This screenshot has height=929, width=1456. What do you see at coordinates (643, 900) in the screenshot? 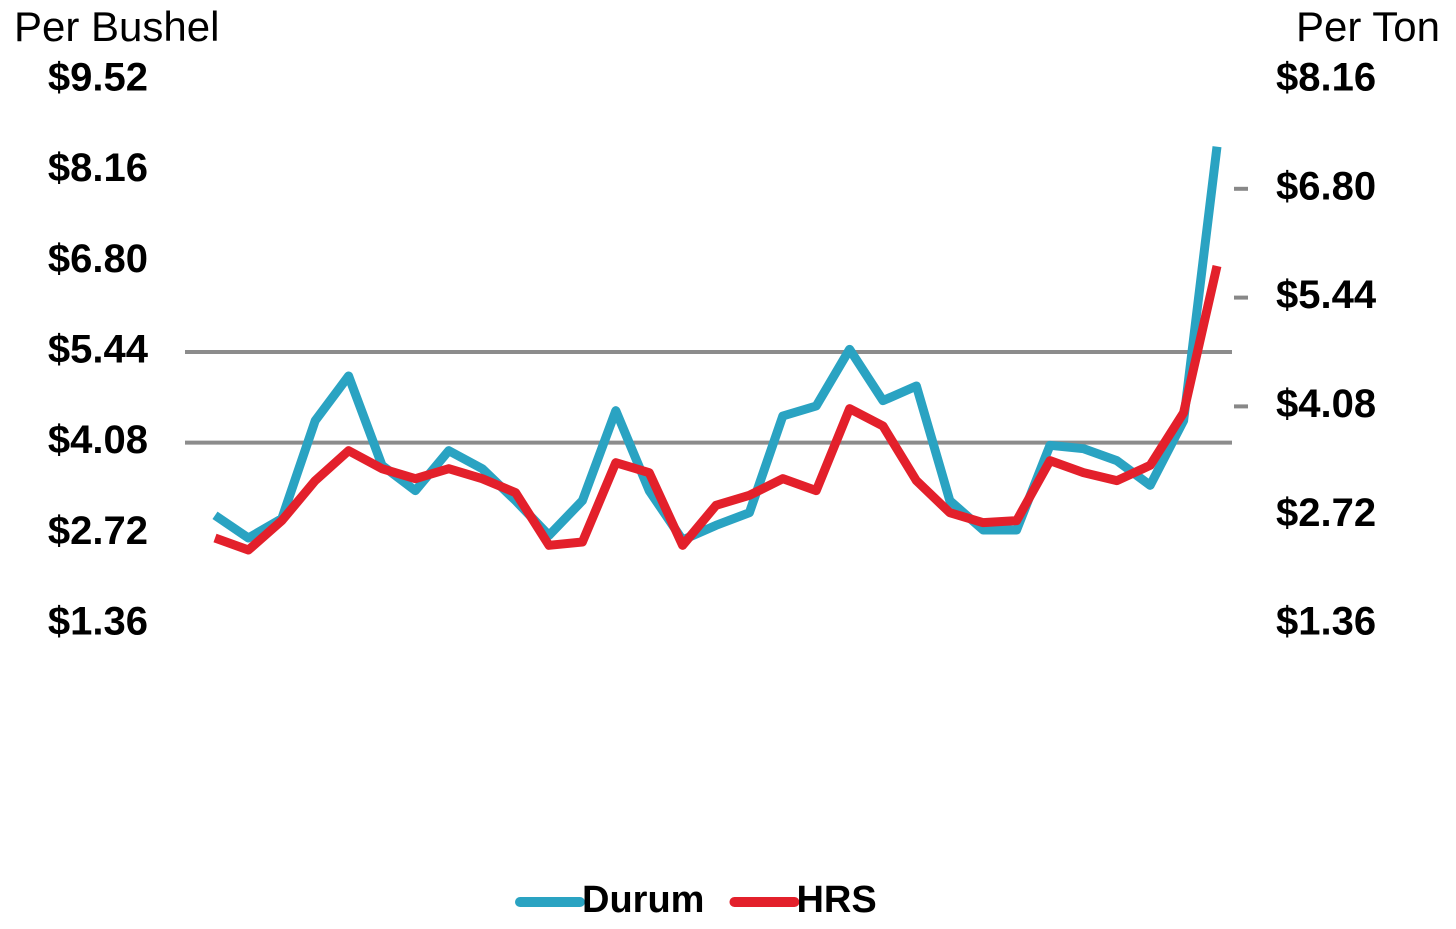
I see `legend-label: Durum` at bounding box center [643, 900].